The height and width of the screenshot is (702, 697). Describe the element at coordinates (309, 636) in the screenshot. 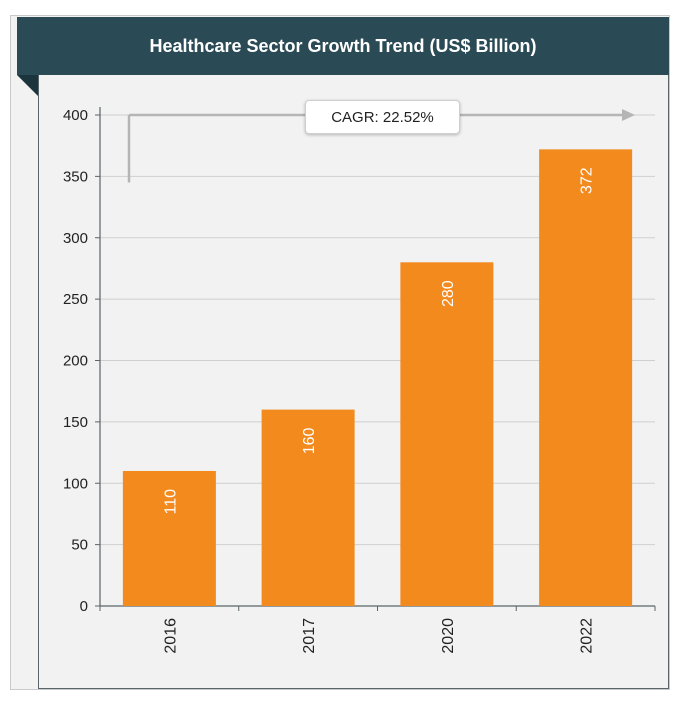

I see `x-tick-label: 2017` at that location.